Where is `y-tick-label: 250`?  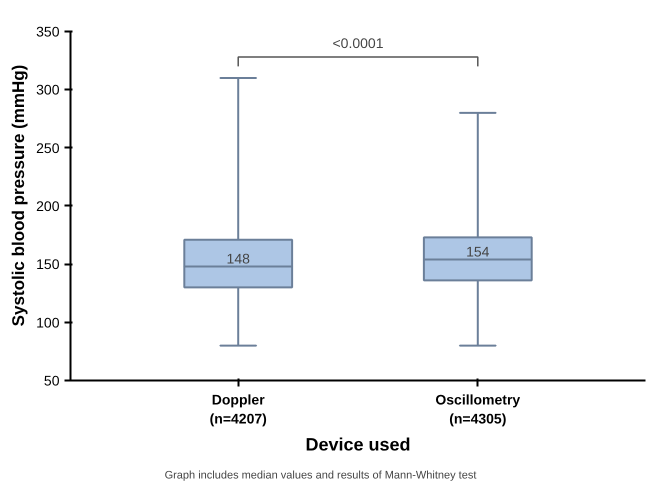 y-tick-label: 250 is located at coordinates (48, 148).